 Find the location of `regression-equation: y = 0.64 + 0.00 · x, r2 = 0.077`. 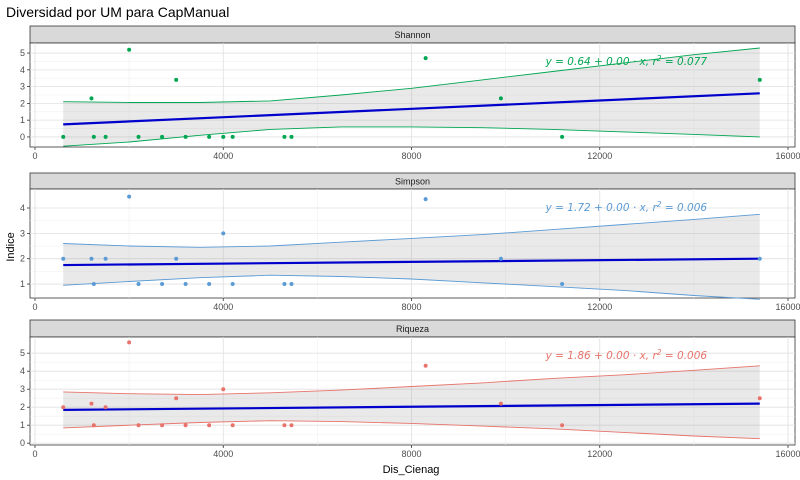

regression-equation: y = 0.64 + 0.00 · x, r2 = 0.077 is located at coordinates (626, 61).